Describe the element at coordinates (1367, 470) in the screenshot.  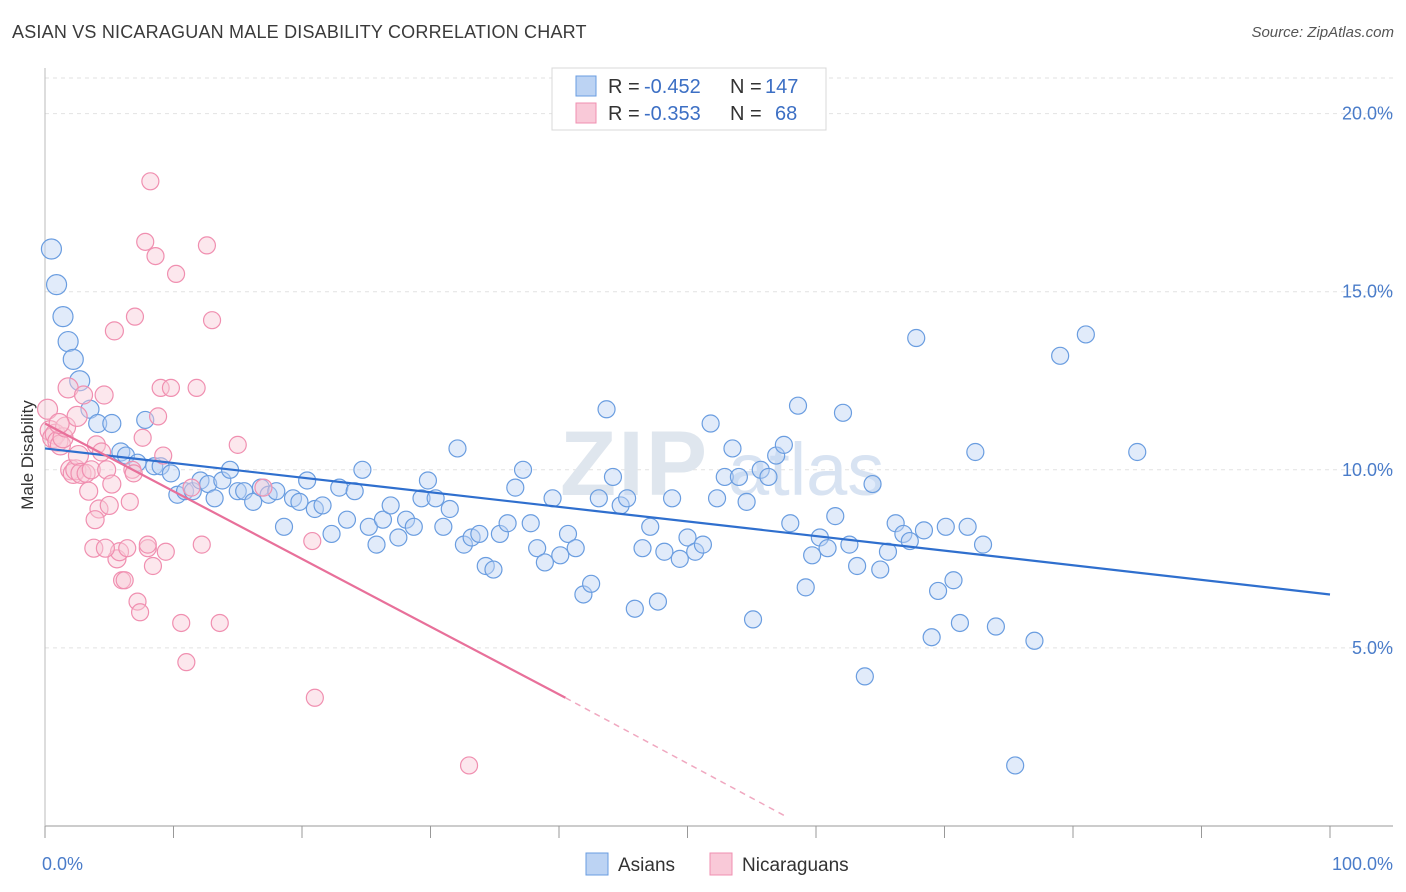
I see `y-tick-label-10: 10.0%` at that location.